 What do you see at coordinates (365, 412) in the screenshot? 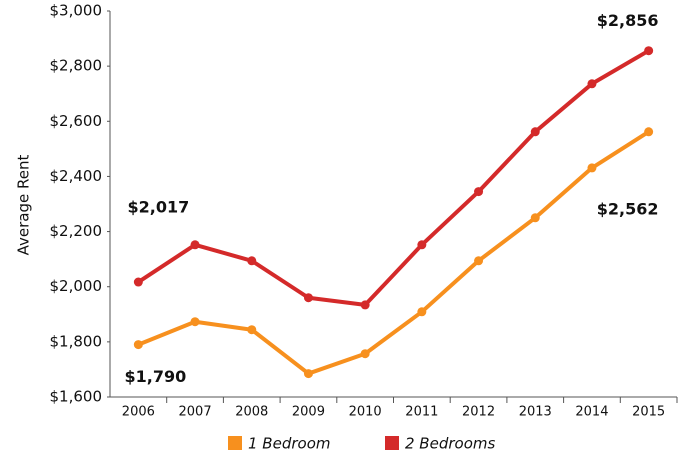
I see `x-tick-label: 2010` at bounding box center [365, 412].